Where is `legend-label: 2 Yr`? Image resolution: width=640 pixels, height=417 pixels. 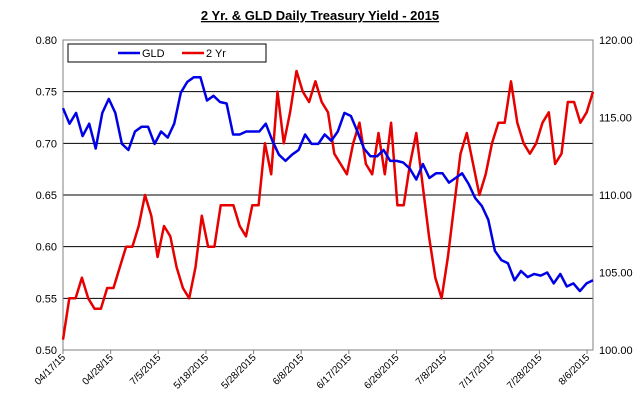 legend-label: 2 Yr is located at coordinates (216, 54).